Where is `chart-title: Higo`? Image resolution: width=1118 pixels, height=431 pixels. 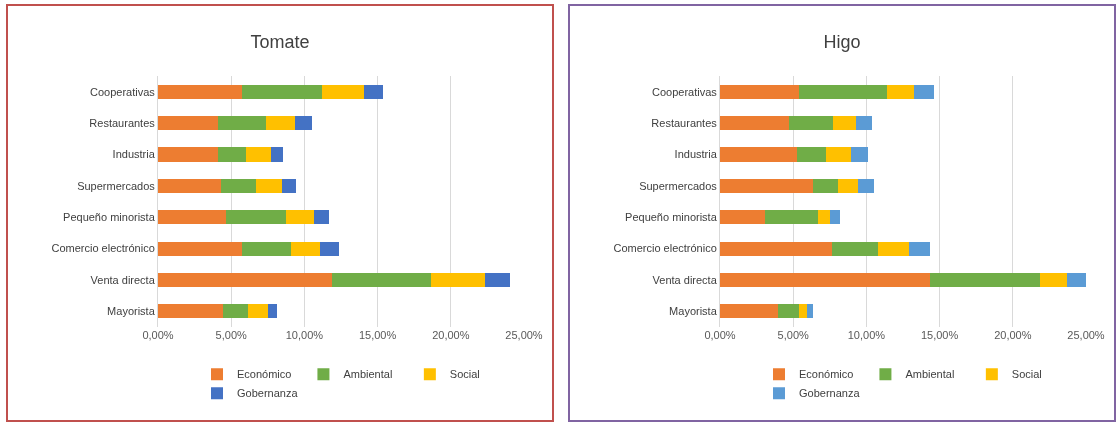 chart-title: Higo is located at coordinates (842, 41).